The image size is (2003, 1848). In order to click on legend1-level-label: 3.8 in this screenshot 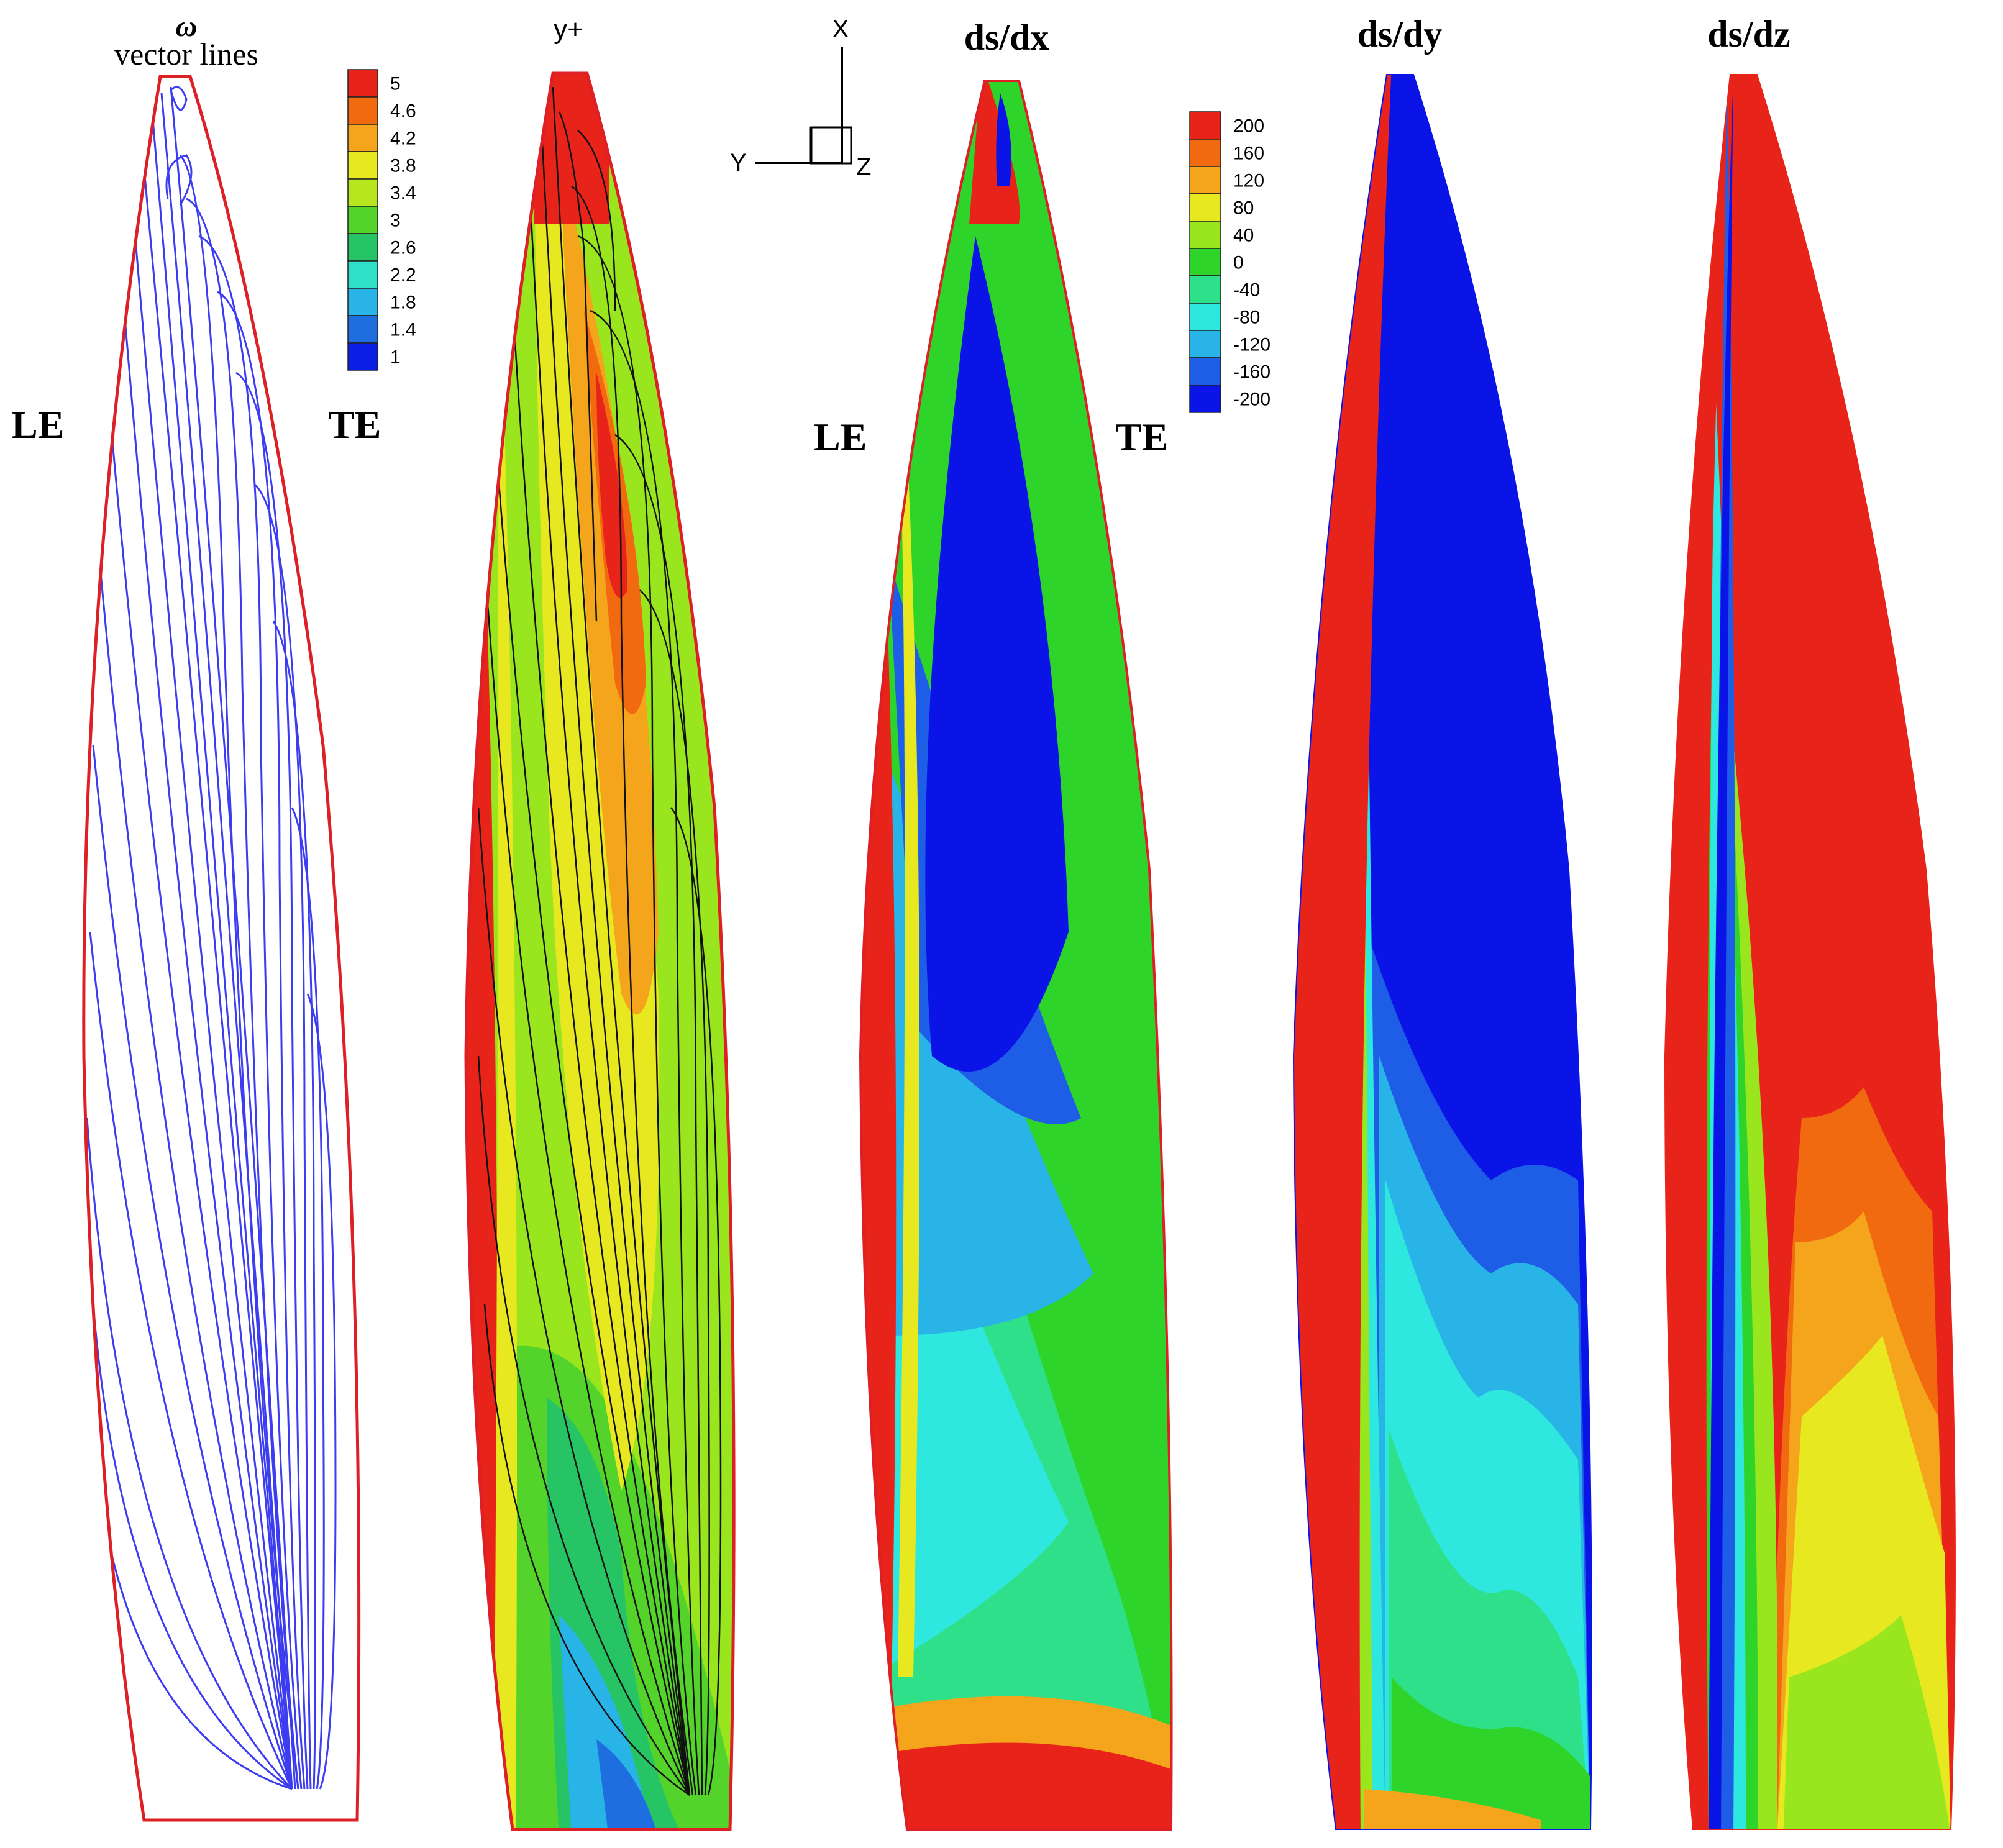, I will do `click(403, 166)`.